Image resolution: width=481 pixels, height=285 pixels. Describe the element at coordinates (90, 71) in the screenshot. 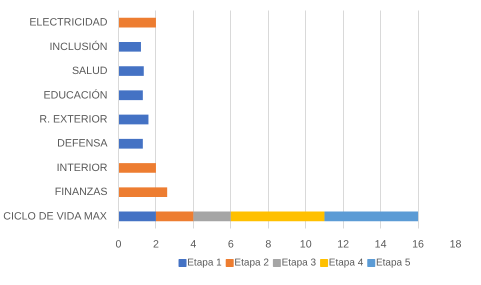

I see `y-tick-label: SALUD` at that location.